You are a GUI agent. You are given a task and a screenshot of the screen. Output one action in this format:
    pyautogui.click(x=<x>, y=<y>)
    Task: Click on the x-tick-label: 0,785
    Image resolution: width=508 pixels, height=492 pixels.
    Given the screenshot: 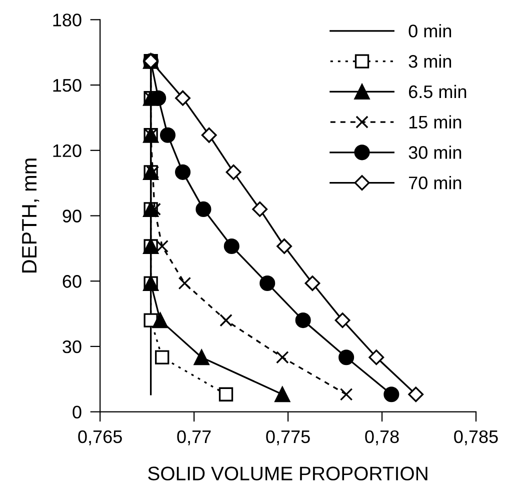 What is the action you would take?
    pyautogui.click(x=476, y=438)
    